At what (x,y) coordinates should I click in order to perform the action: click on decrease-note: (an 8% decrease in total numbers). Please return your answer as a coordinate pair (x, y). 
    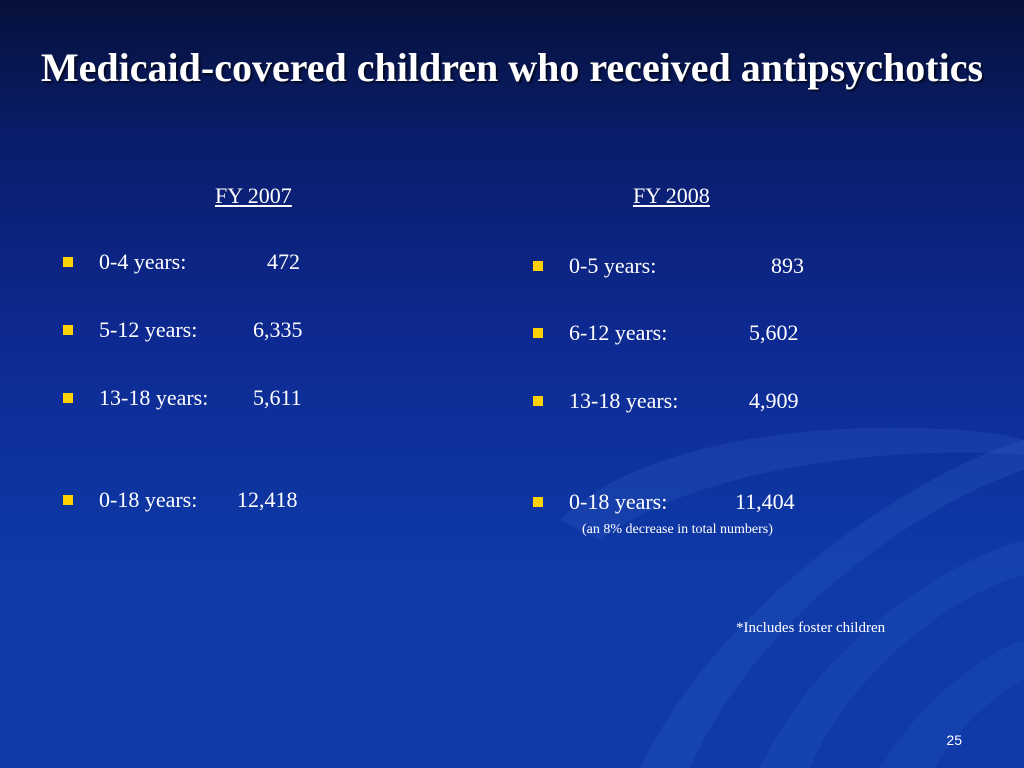
    Looking at the image, I should click on (677, 529).